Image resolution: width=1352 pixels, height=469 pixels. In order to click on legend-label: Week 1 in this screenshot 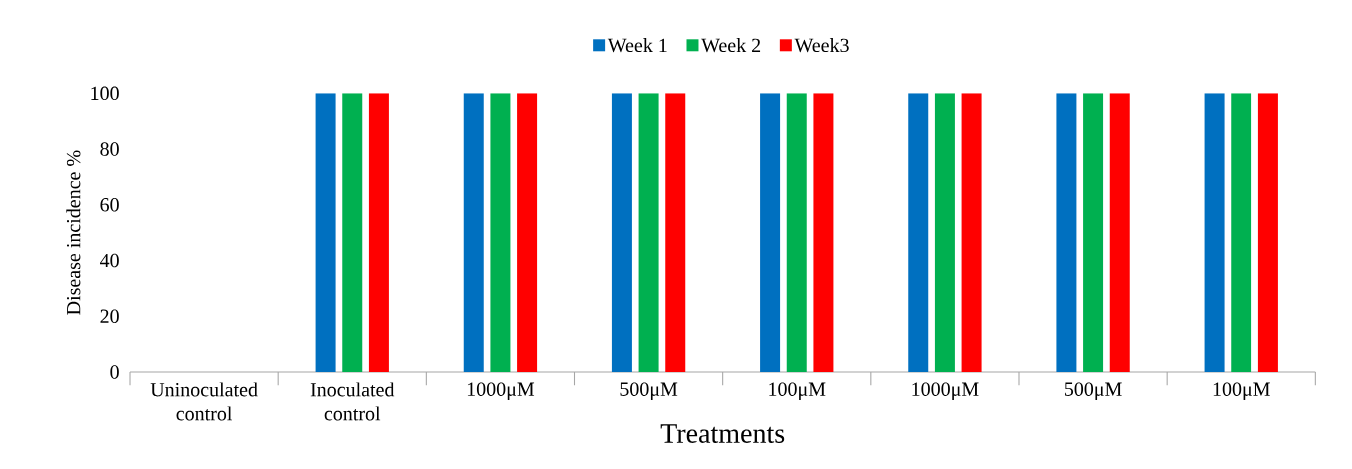, I will do `click(637, 45)`.